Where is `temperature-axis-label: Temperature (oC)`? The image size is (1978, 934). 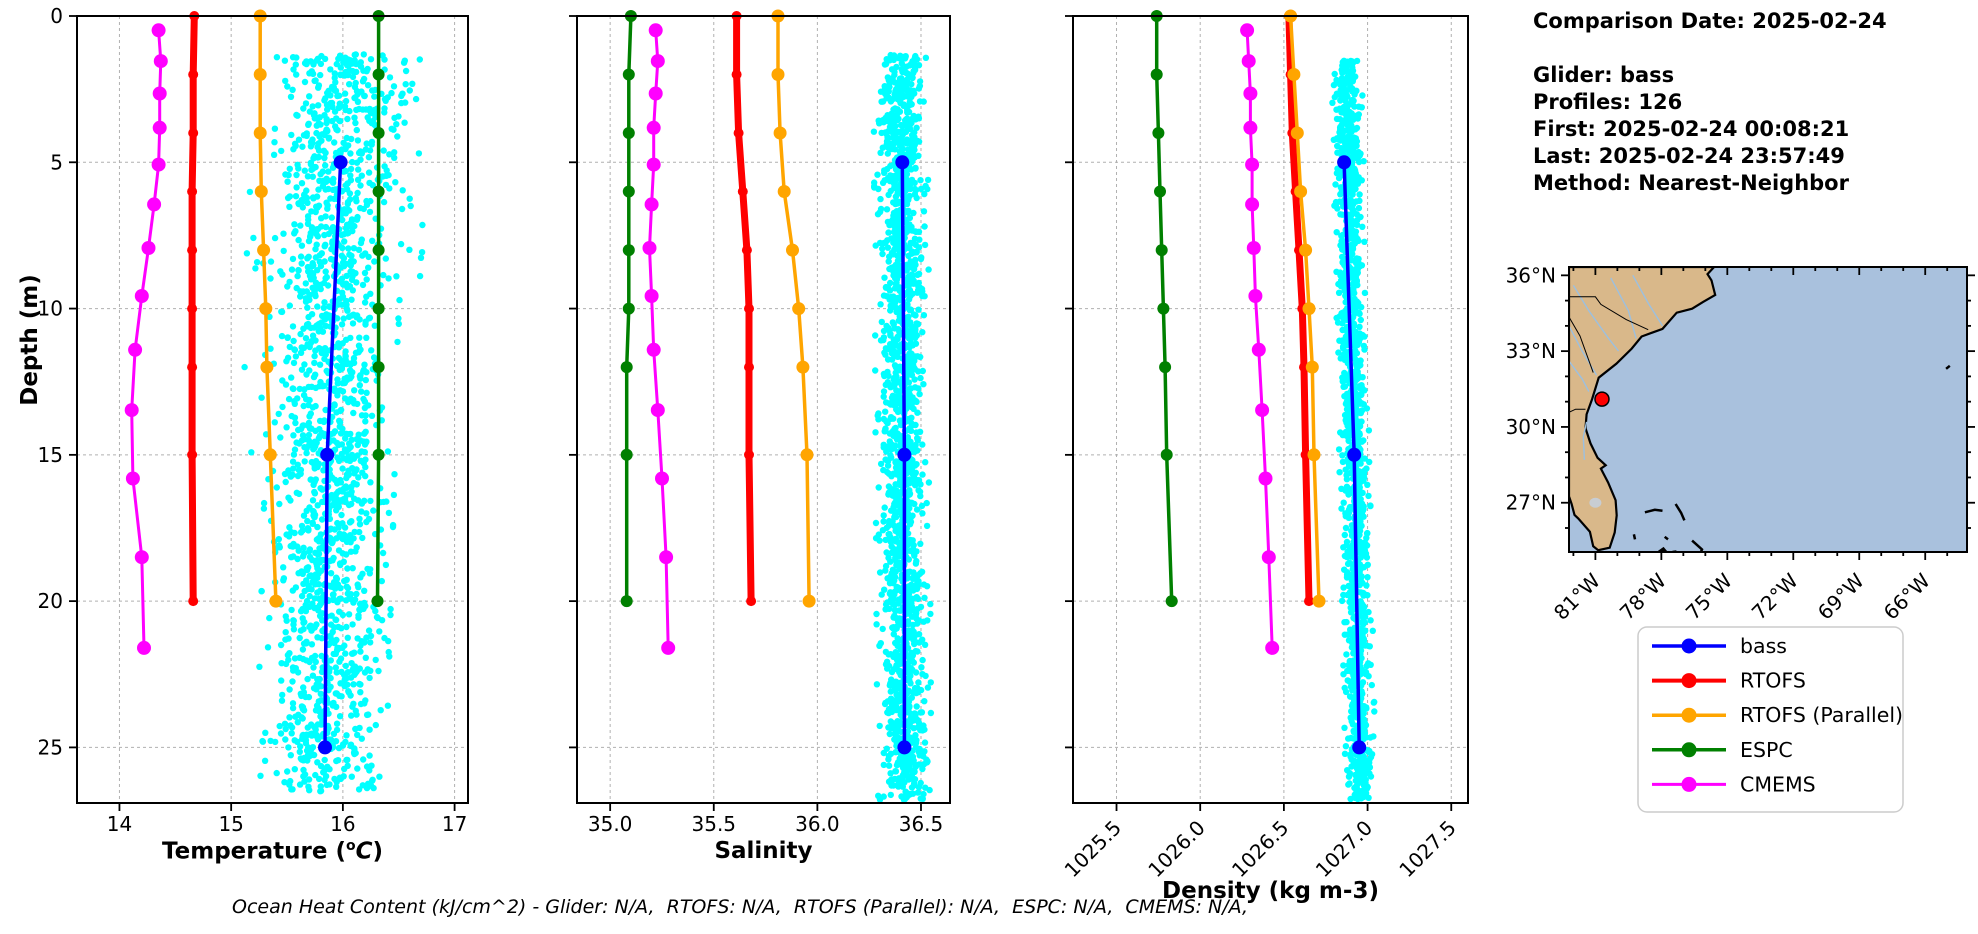 temperature-axis-label: Temperature (oC) is located at coordinates (272, 851).